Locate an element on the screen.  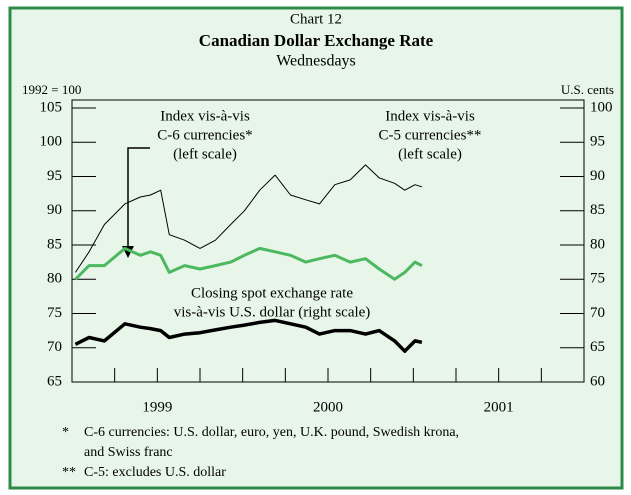
chart-subtitle: Wednesdays is located at coordinates (316, 61).